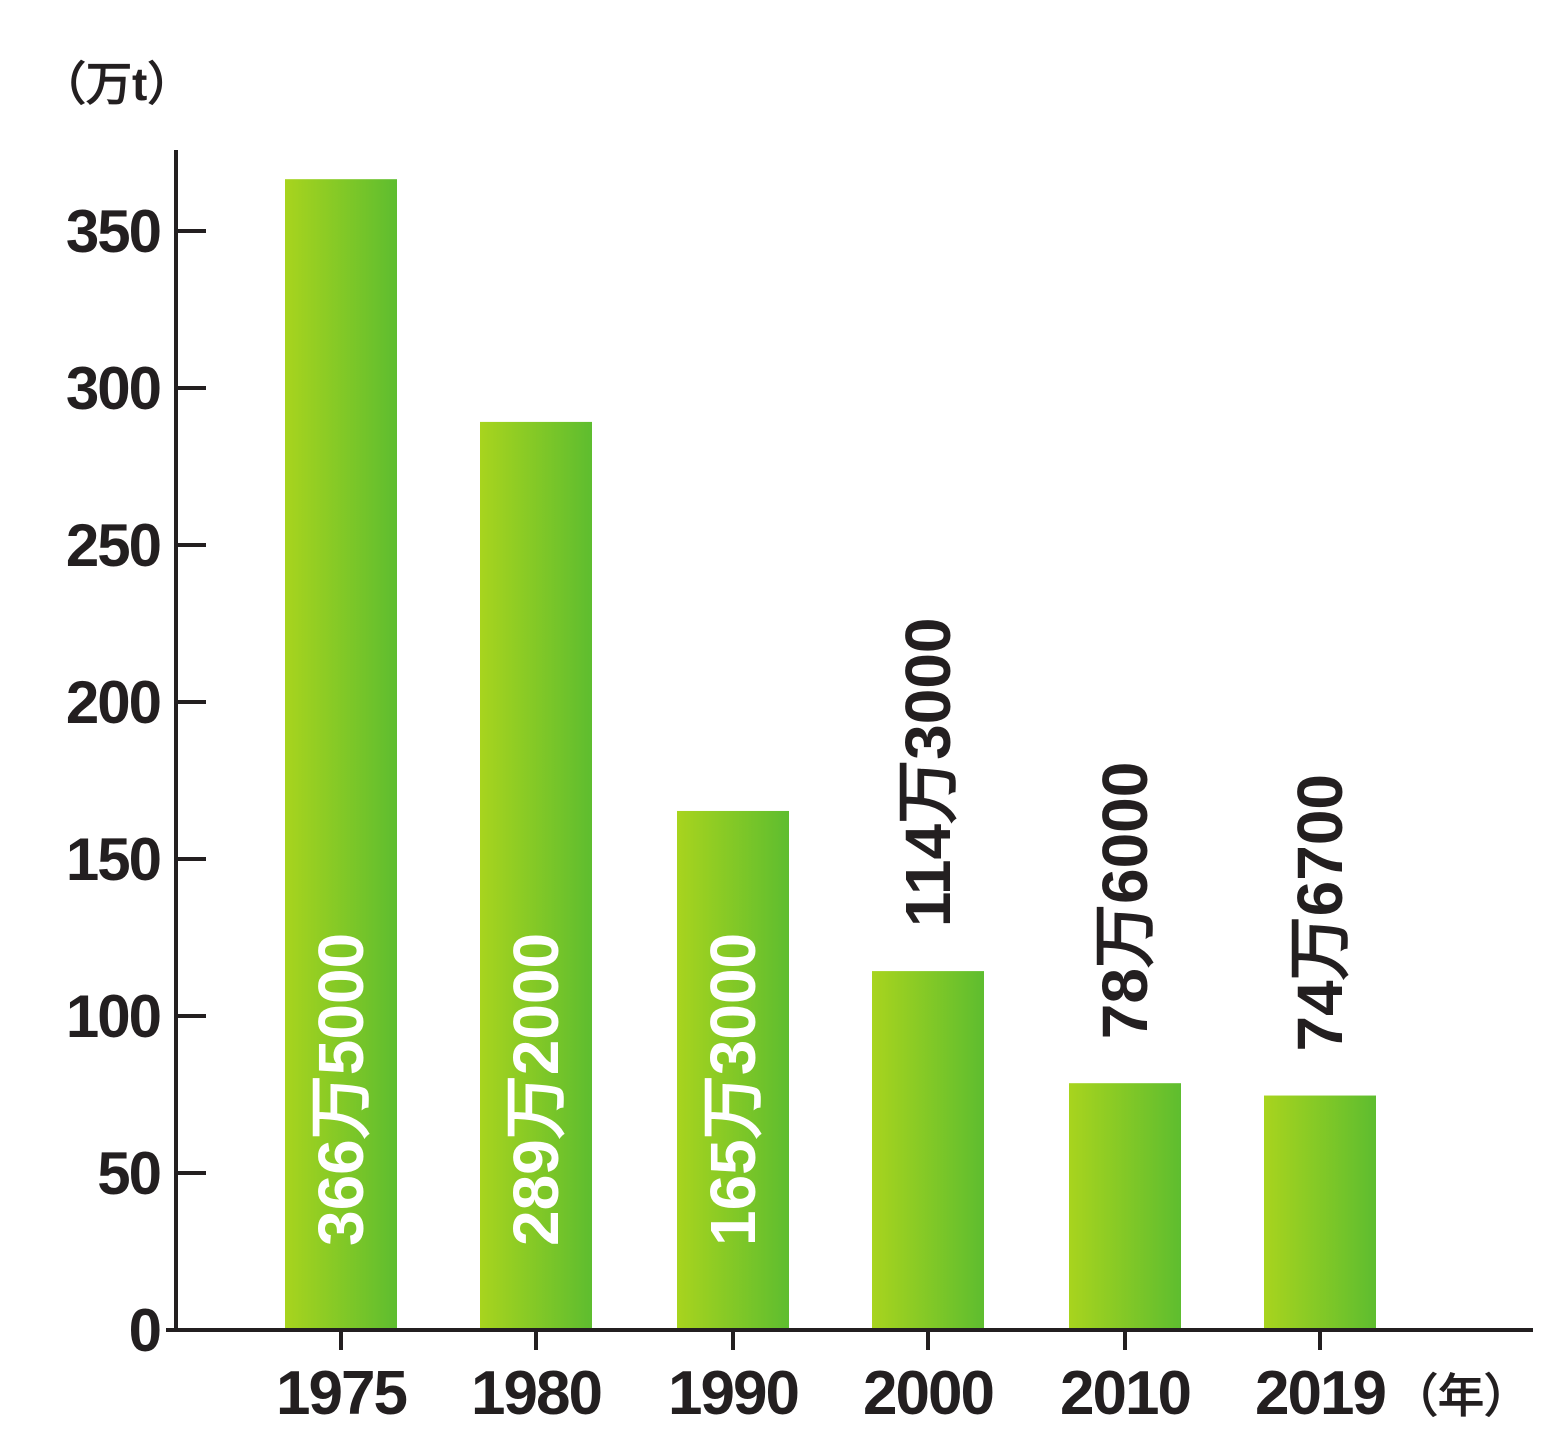  I want to click on bar-2010, so click(1125, 1206).